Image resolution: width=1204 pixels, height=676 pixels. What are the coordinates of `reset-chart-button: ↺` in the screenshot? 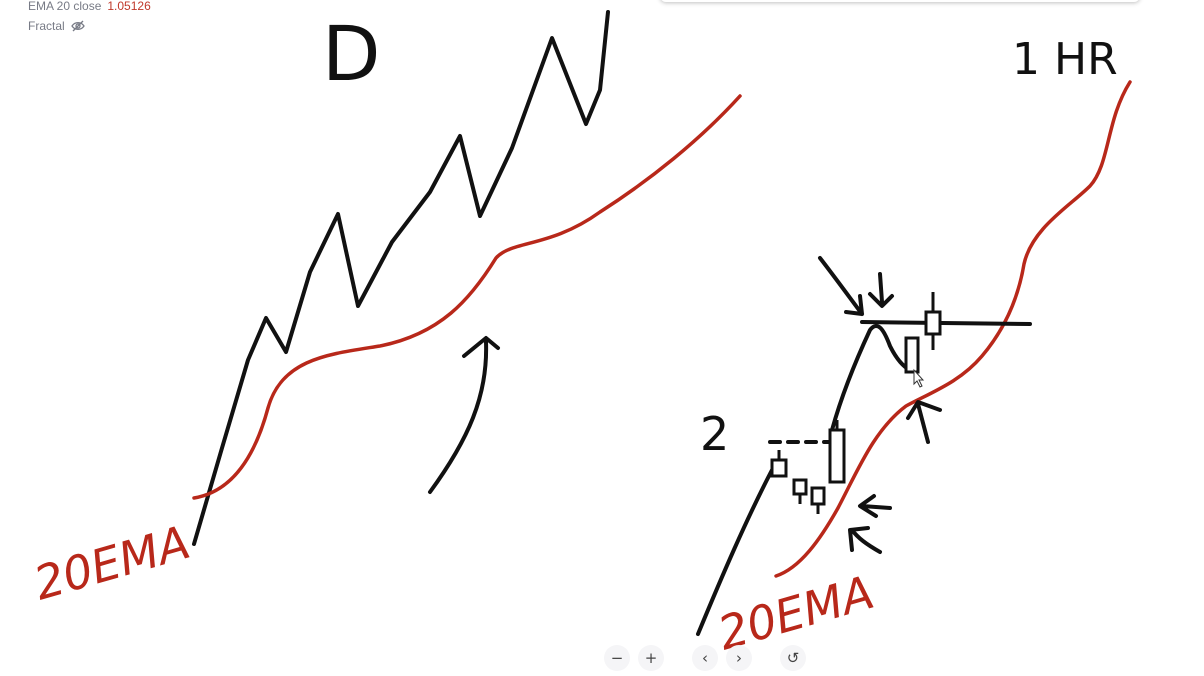 It's located at (793, 658).